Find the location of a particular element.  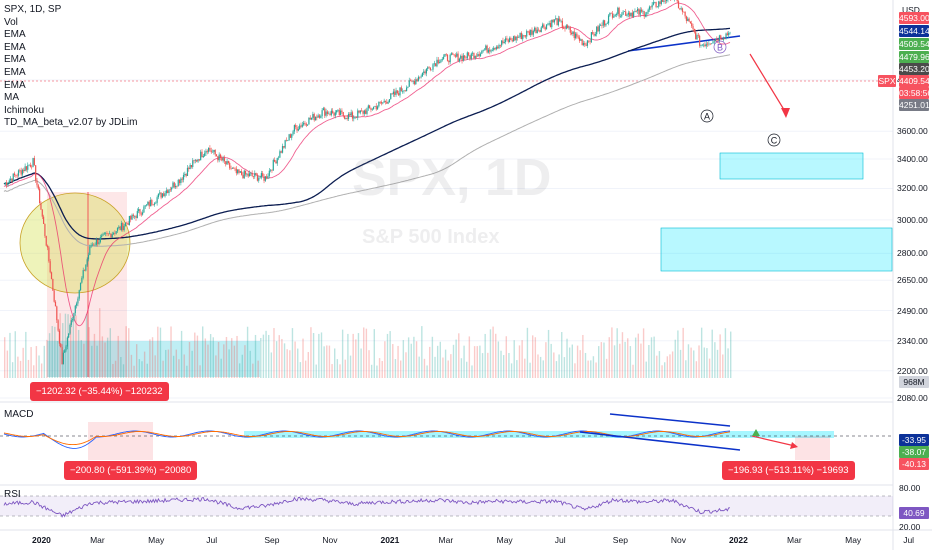

arrow-projection is located at coordinates (768, 83).